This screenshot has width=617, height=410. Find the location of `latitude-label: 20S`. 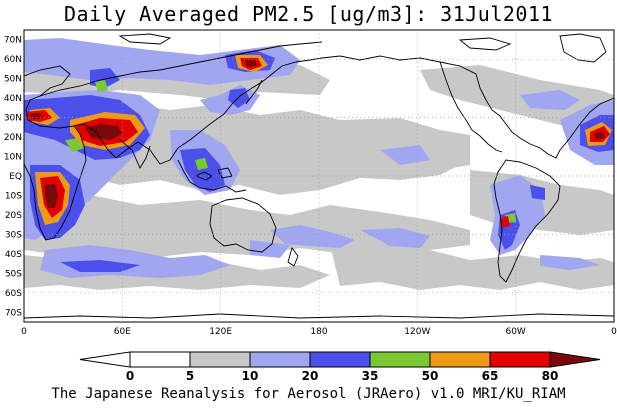

latitude-label: 20S is located at coordinates (13, 216).